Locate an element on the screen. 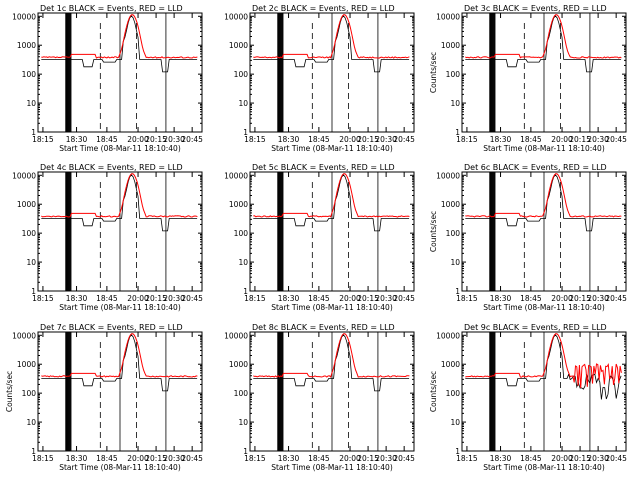  panel-title: Det 2c BLACK = Events, RED = LLD is located at coordinates (323, 8).